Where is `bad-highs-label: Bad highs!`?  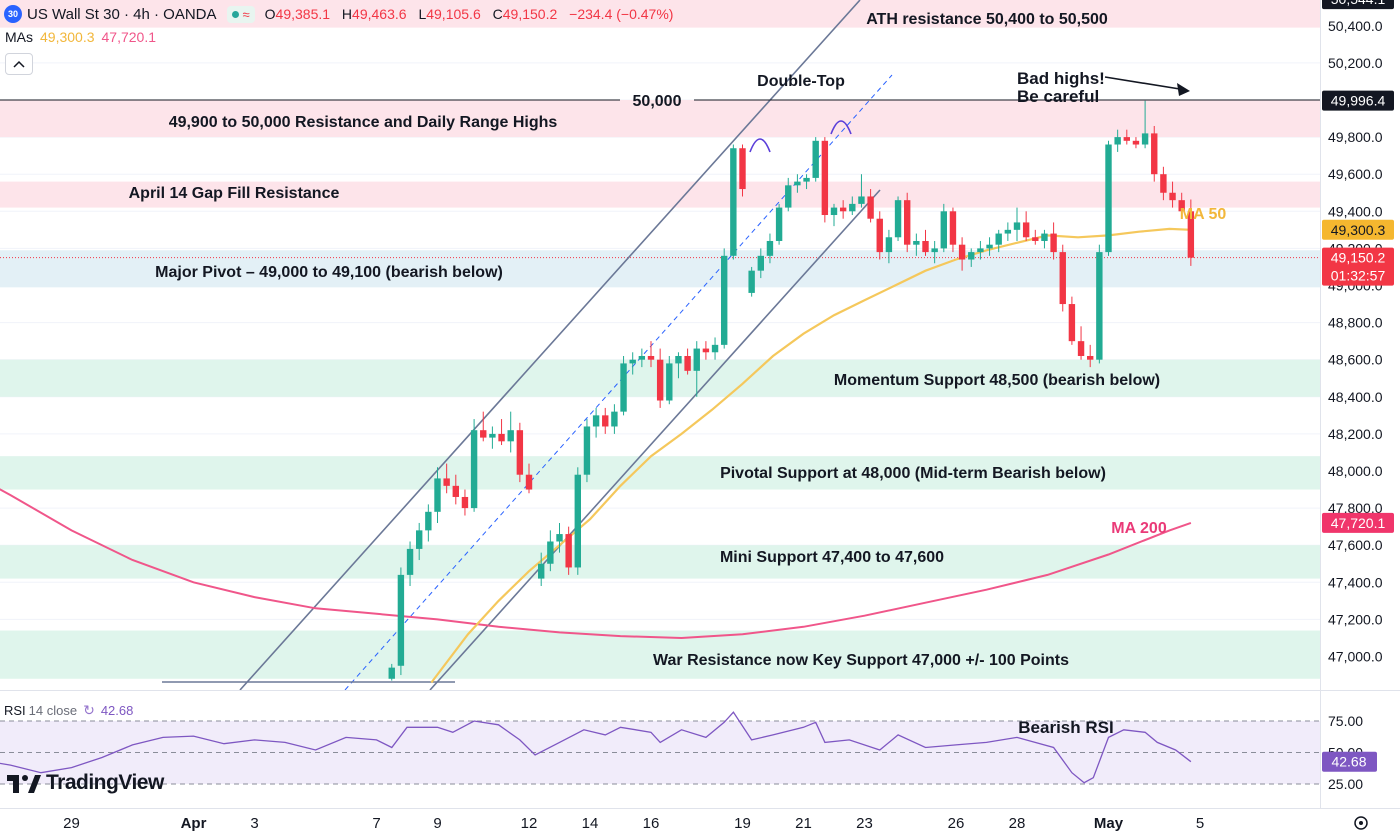 bad-highs-label: Bad highs! is located at coordinates (1061, 78).